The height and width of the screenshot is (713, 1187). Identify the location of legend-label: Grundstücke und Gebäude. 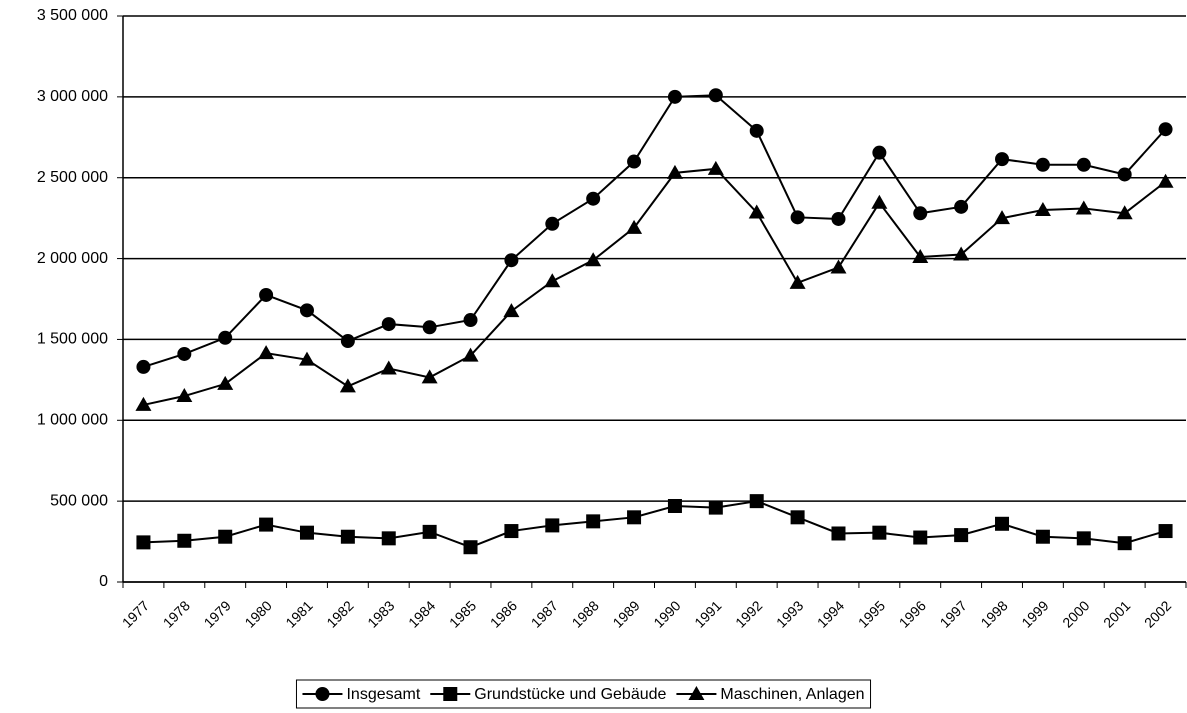
(570, 694).